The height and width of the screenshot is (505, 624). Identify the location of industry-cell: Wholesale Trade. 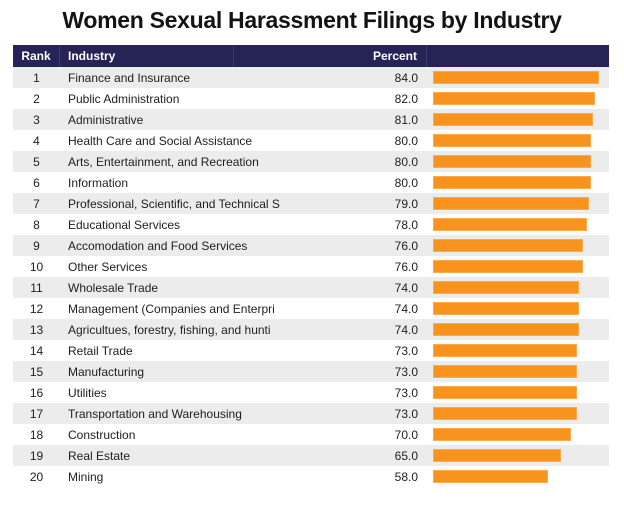
(113, 287).